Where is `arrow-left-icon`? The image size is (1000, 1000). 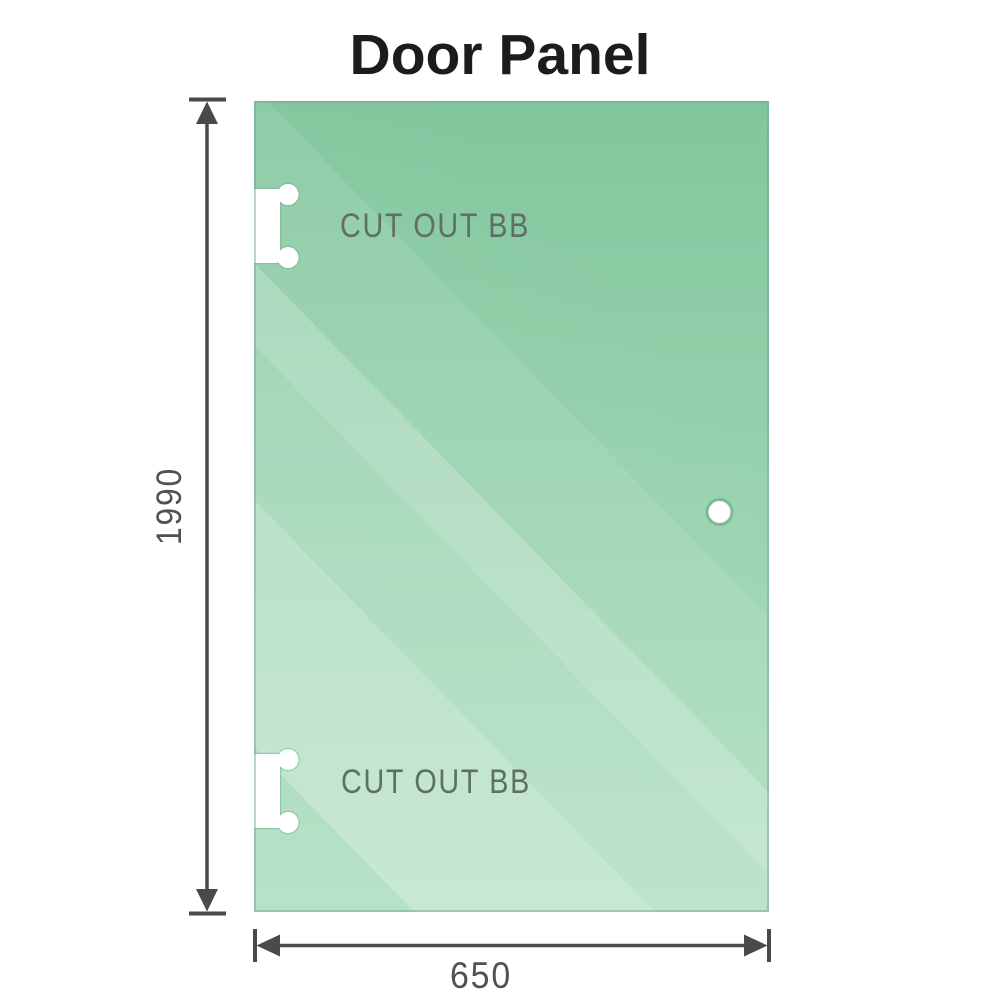 arrow-left-icon is located at coordinates (268, 945).